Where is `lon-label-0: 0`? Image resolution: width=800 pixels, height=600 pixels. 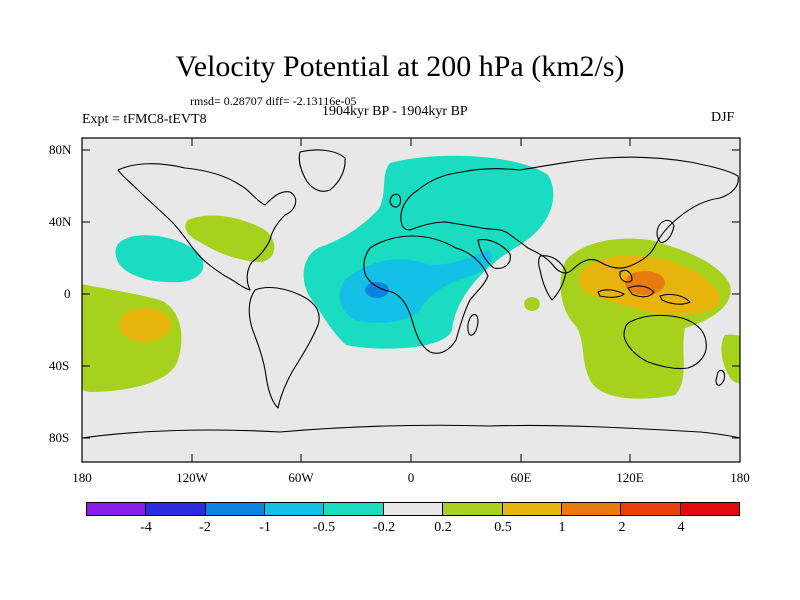 lon-label-0: 0 is located at coordinates (411, 477).